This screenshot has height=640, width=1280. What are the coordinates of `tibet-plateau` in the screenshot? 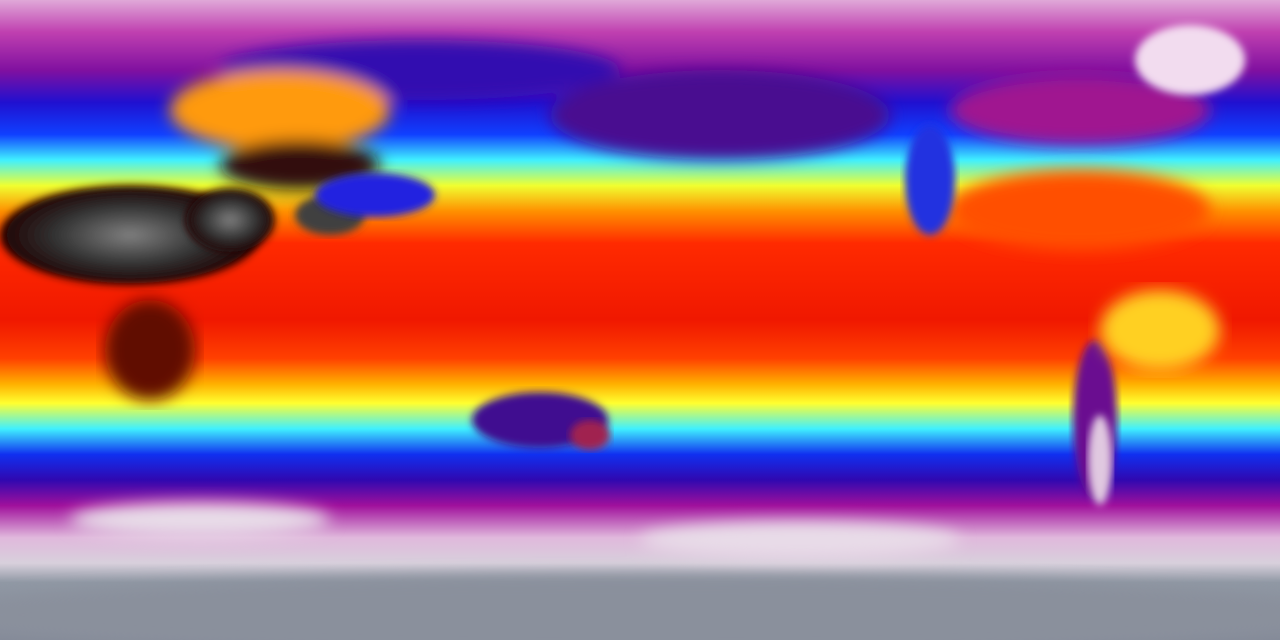 It's located at (375, 195).